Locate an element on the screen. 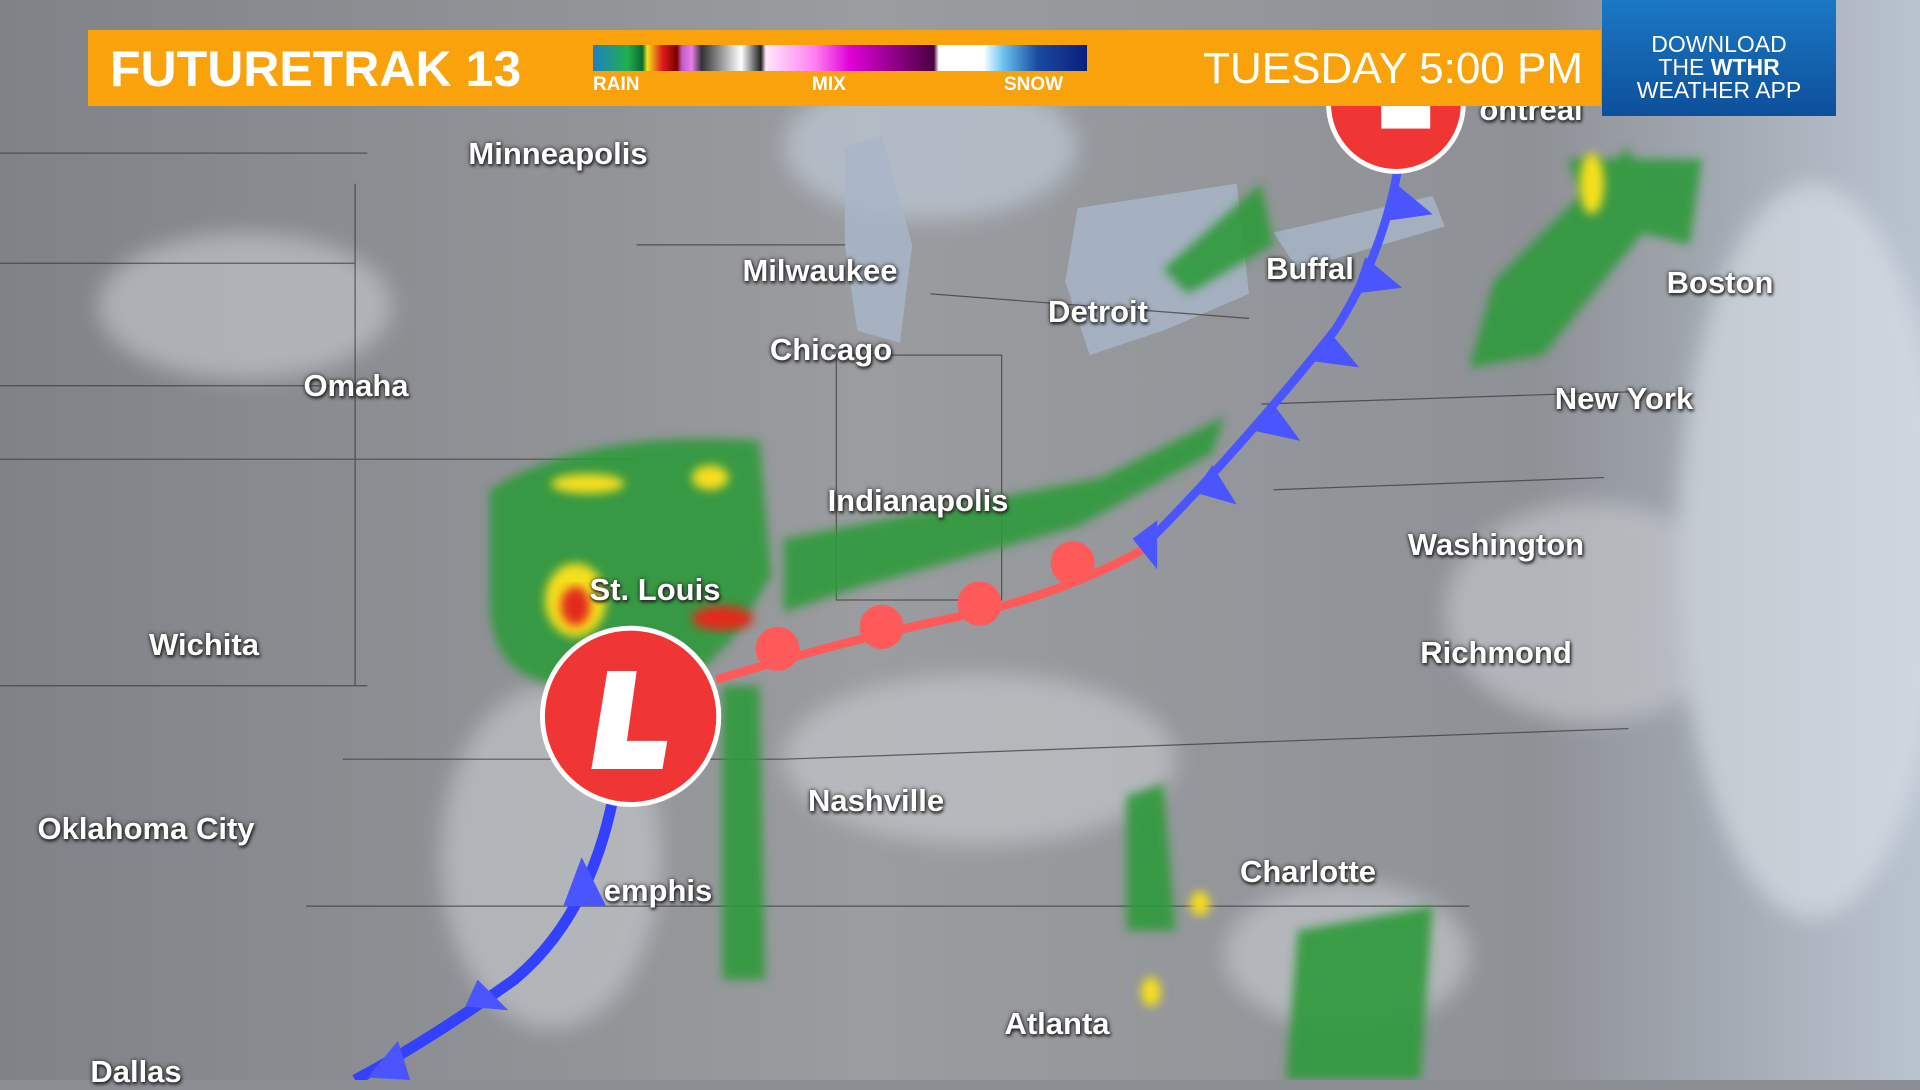 Image resolution: width=1920 pixels, height=1090 pixels. city-label: Boston is located at coordinates (1720, 282).